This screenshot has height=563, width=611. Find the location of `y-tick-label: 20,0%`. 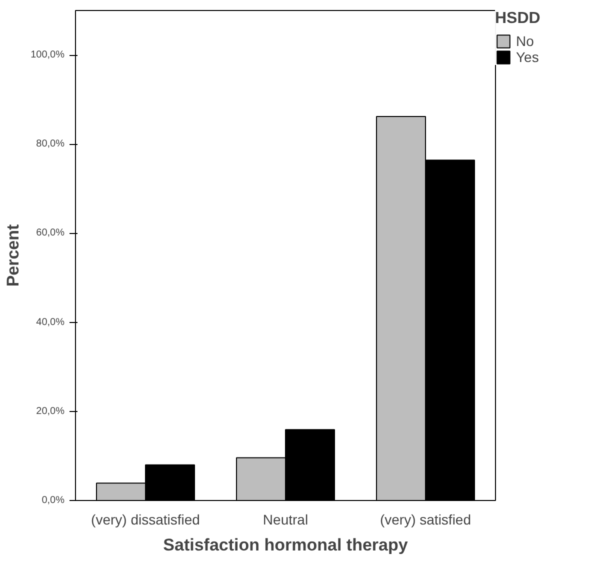

y-tick-label: 20,0% is located at coordinates (50, 411).